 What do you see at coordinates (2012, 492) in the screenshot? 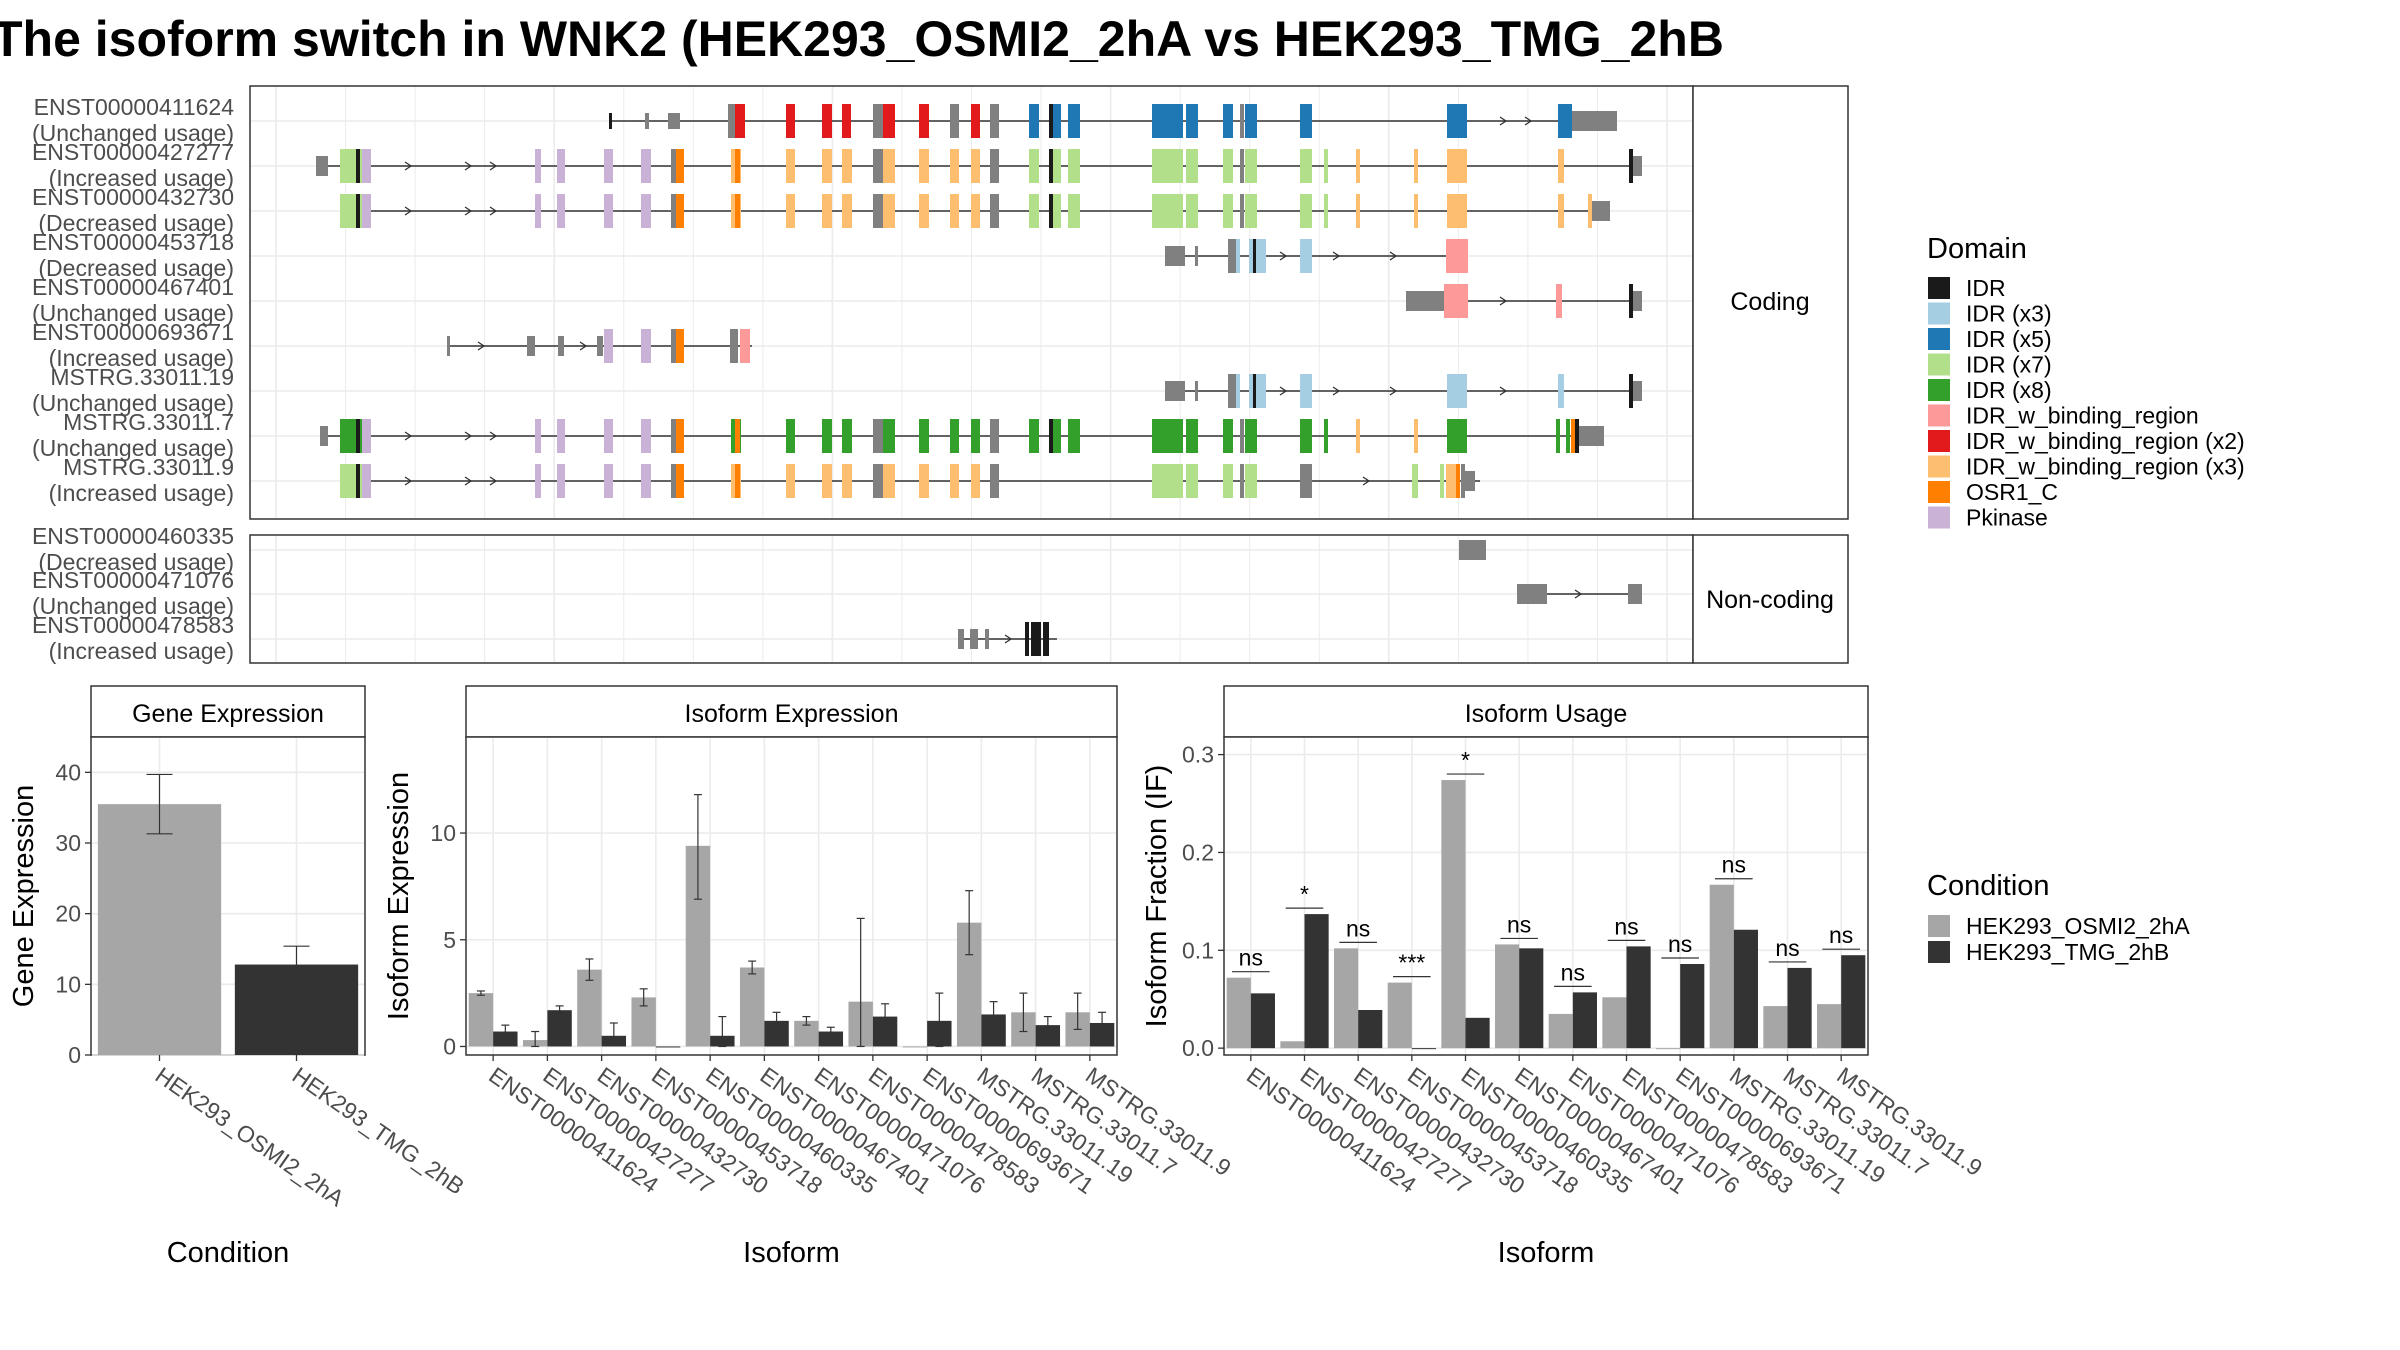
I see `legend-label: OSR1_C` at bounding box center [2012, 492].